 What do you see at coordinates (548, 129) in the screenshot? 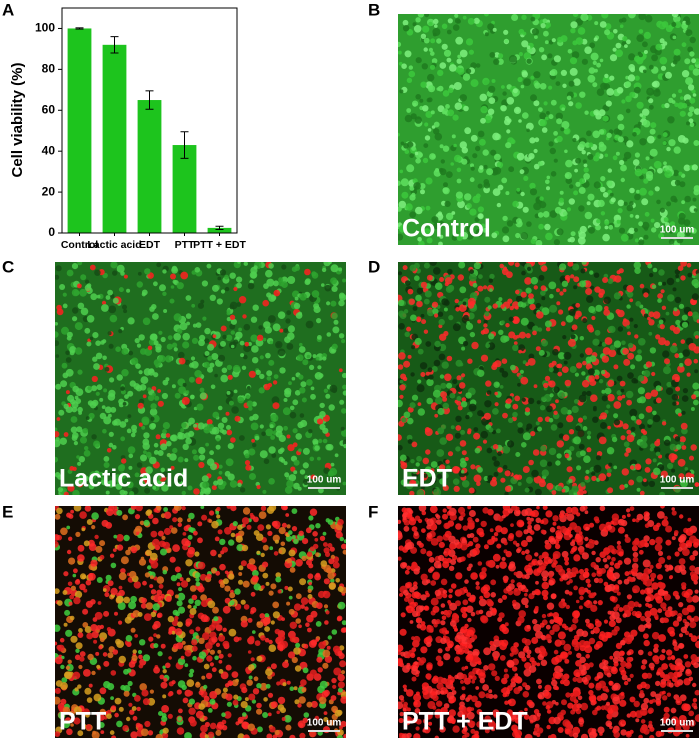
I see `micrograph` at bounding box center [548, 129].